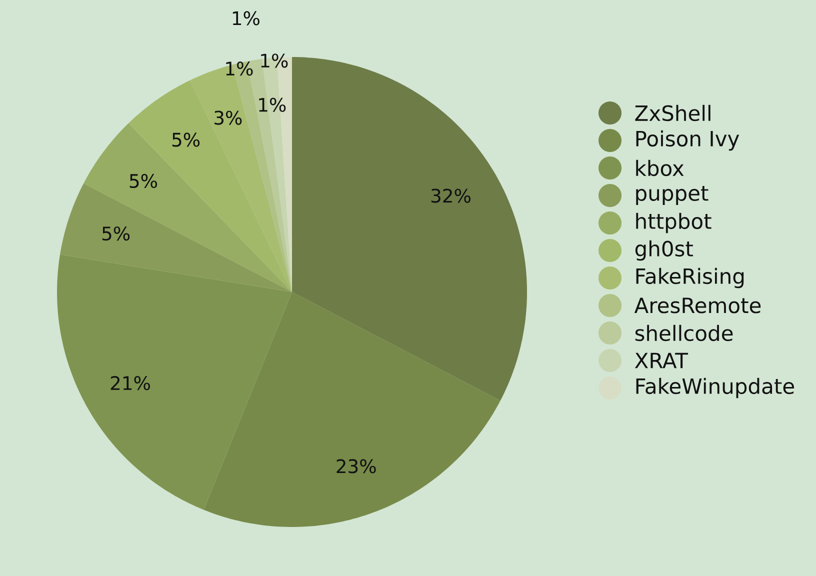 The image size is (816, 576). I want to click on legend-label: Poison Ivy, so click(688, 140).